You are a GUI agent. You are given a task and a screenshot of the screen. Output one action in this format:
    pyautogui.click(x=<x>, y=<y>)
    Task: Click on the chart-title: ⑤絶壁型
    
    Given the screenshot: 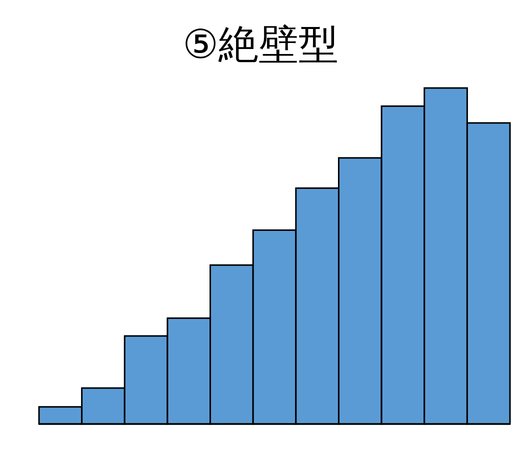 What is the action you would take?
    pyautogui.click(x=260, y=45)
    